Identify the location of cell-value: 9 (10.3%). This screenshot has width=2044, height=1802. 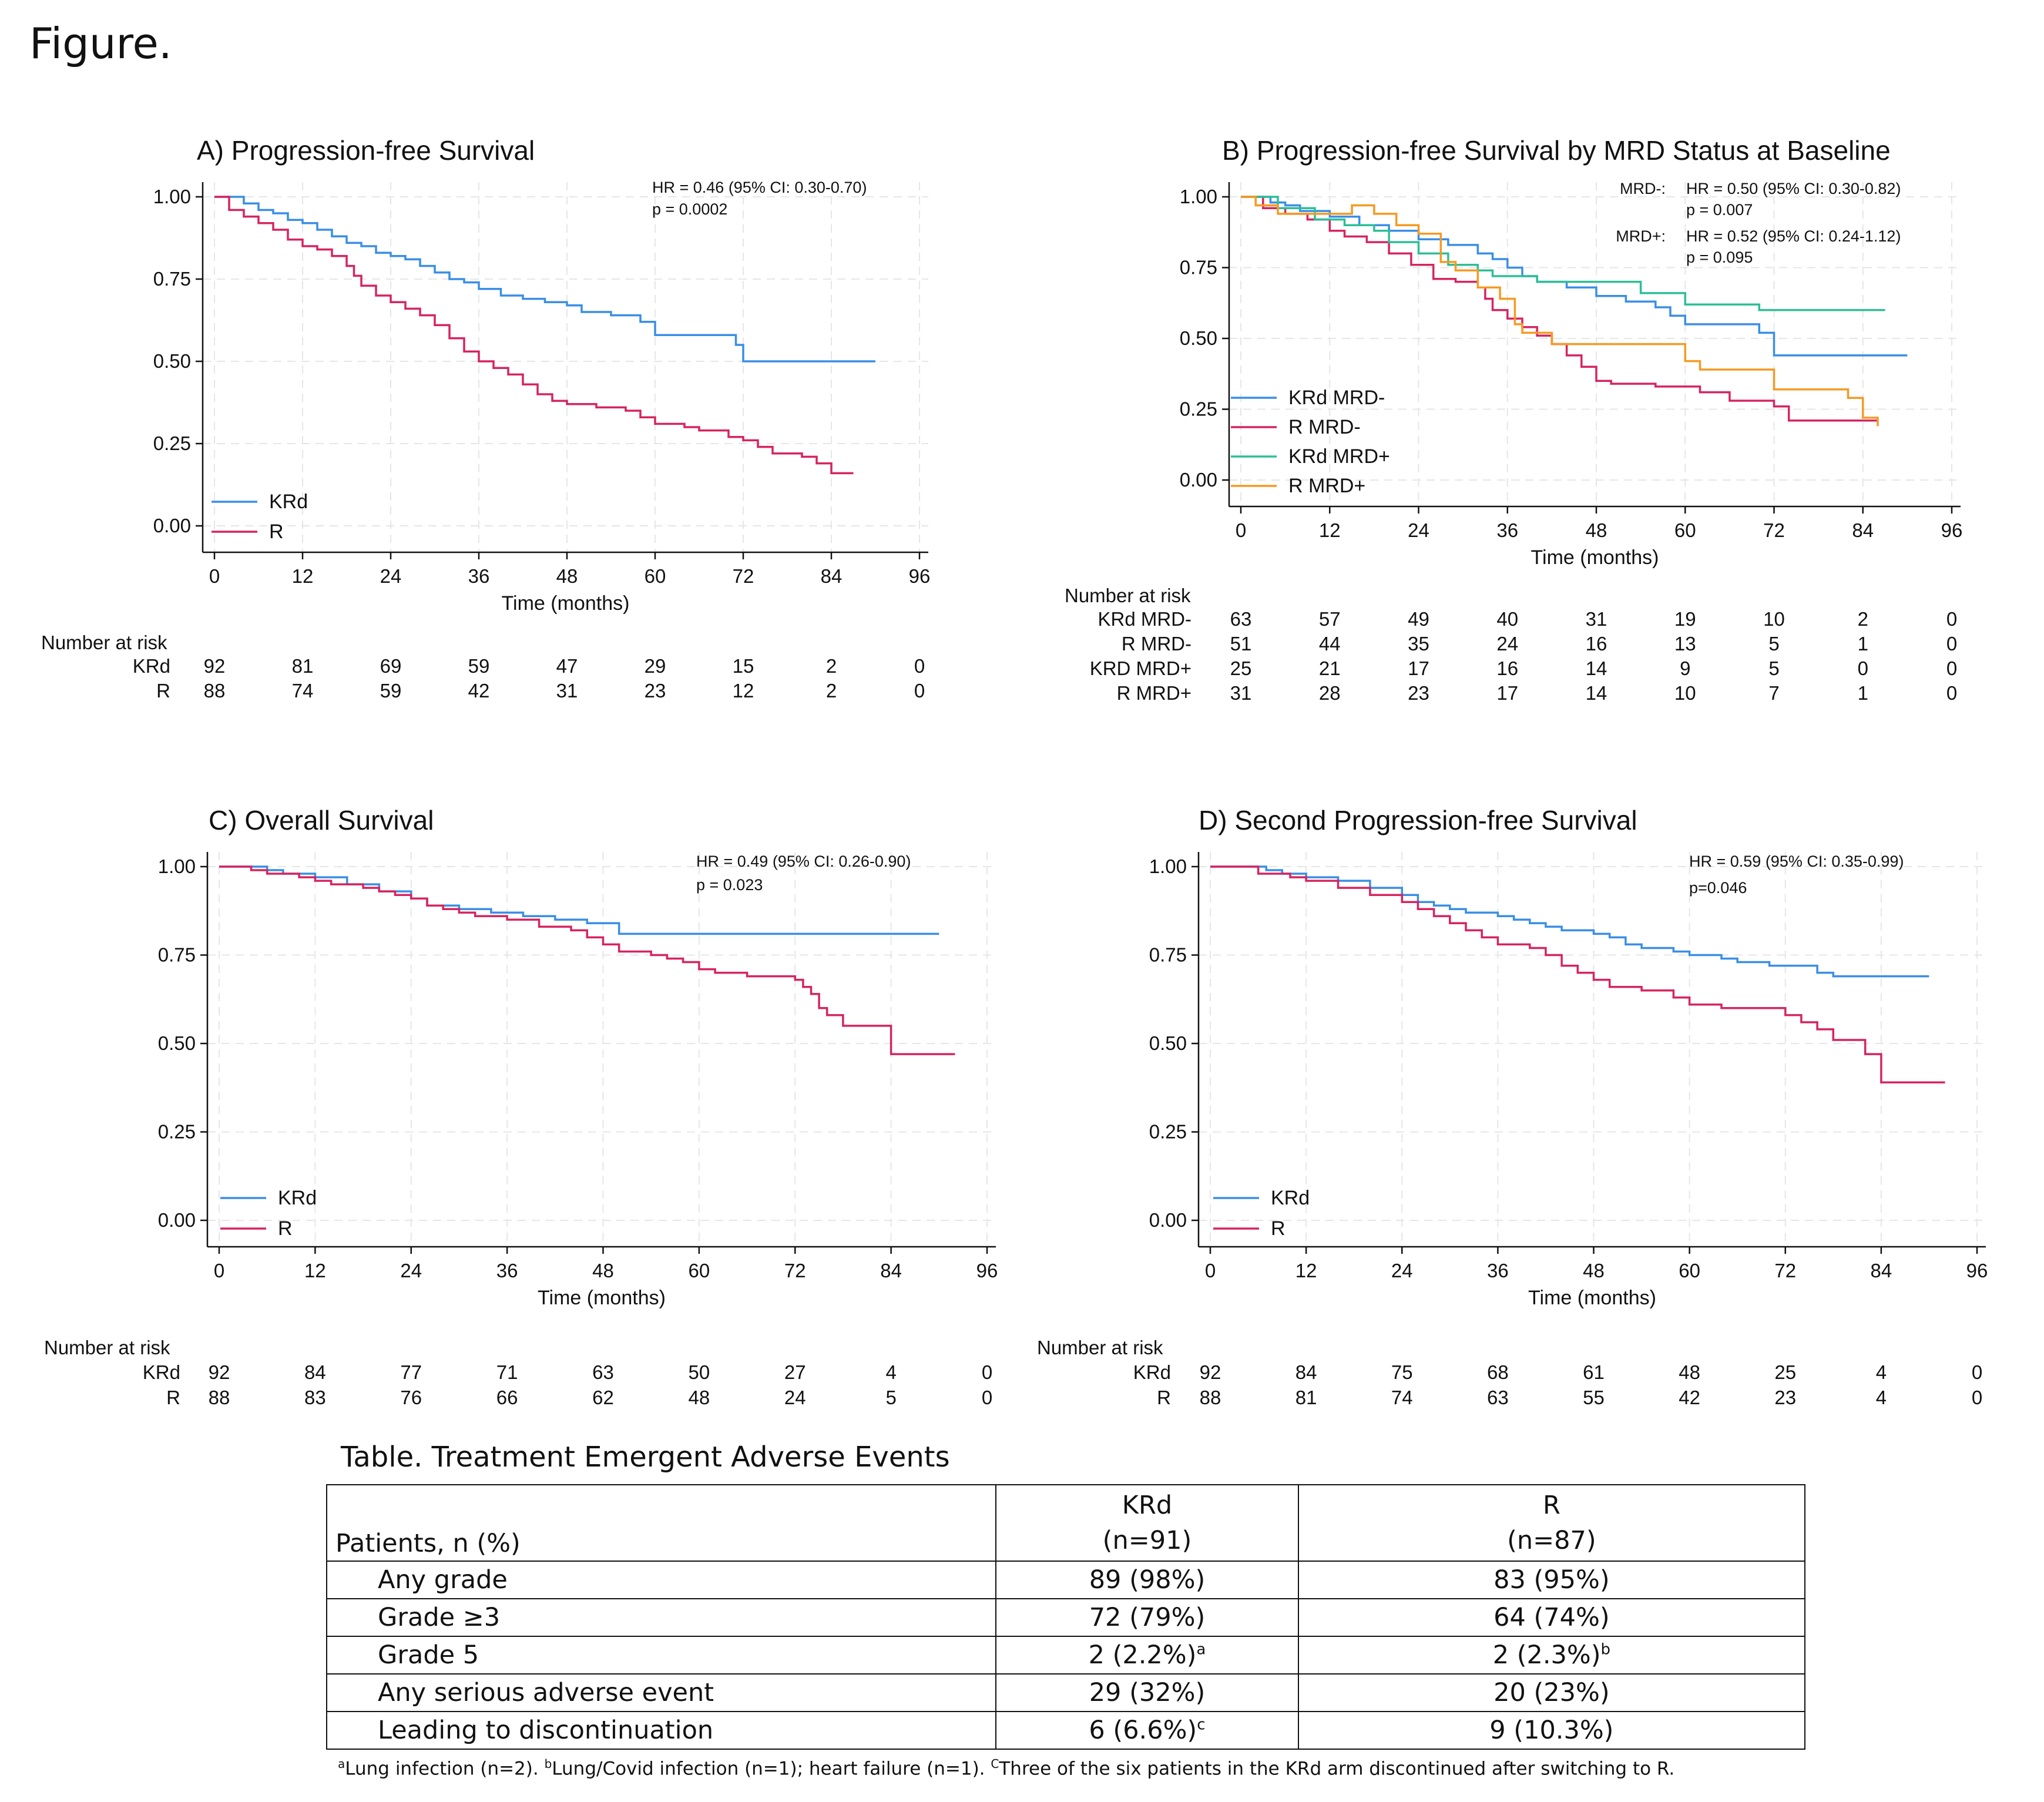
(1551, 1730).